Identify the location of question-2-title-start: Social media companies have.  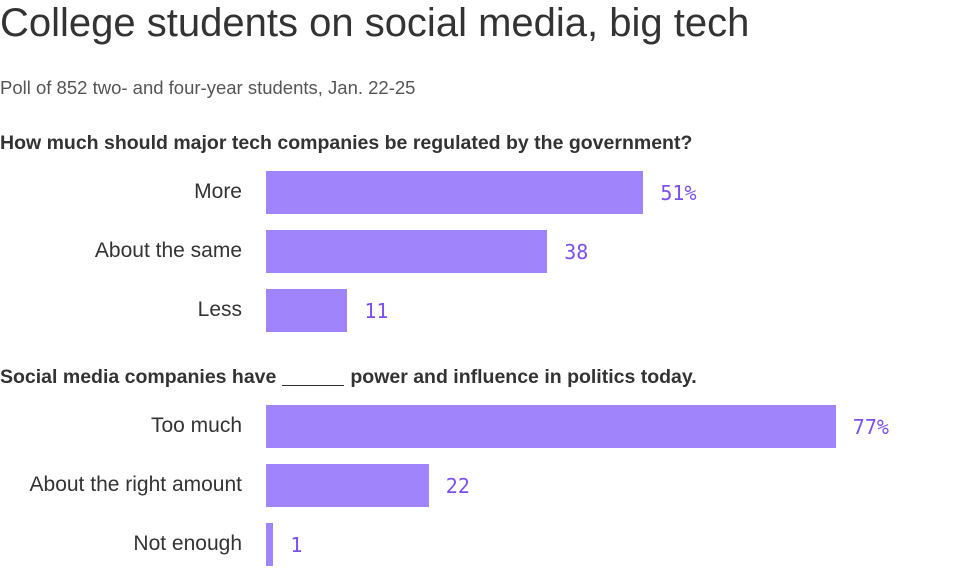
(138, 377).